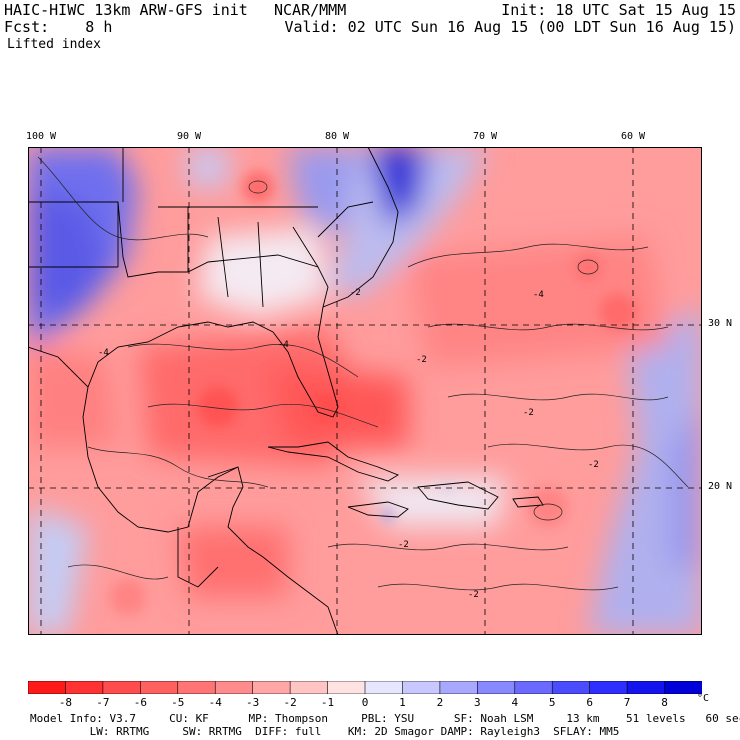 Image resolution: width=740 pixels, height=740 pixels. What do you see at coordinates (720, 486) in the screenshot?
I see `lat-label-20n: 20 N` at bounding box center [720, 486].